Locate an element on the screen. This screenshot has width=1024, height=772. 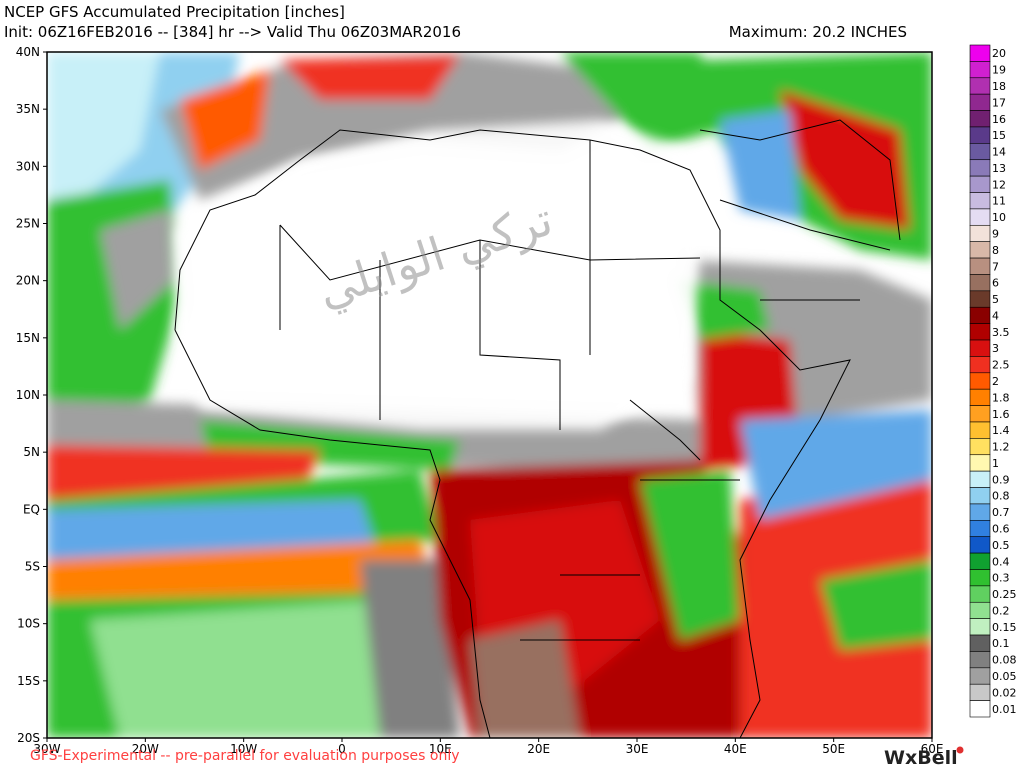
colorbar-label: 0.6 is located at coordinates (1001, 529).